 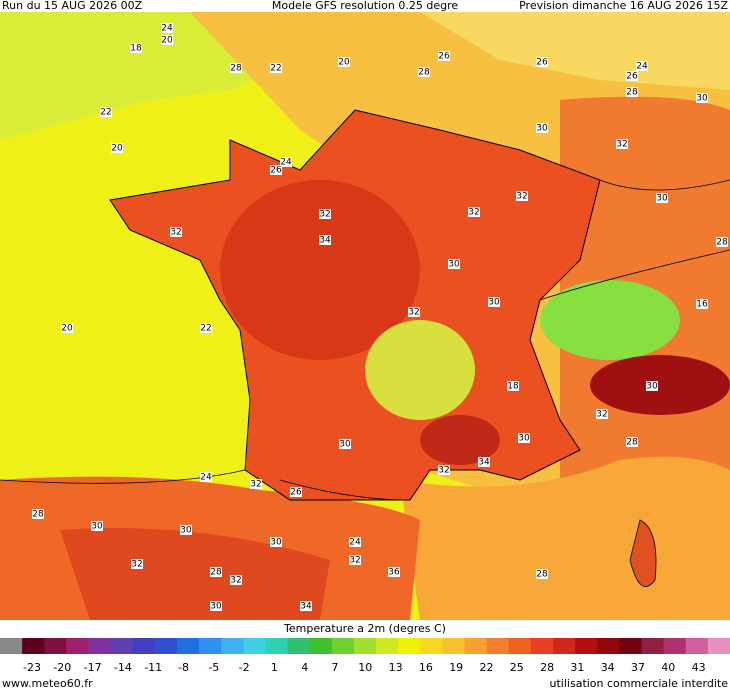 I want to click on colorbar-tick-label: -20, so click(x=62, y=667).